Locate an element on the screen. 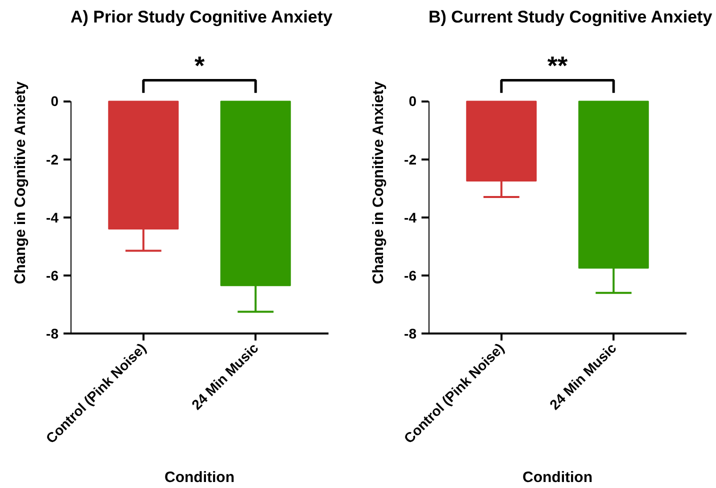 Image resolution: width=716 pixels, height=488 pixels. chart-title: A) Prior Study Cognitive Anxiety is located at coordinates (201, 17).